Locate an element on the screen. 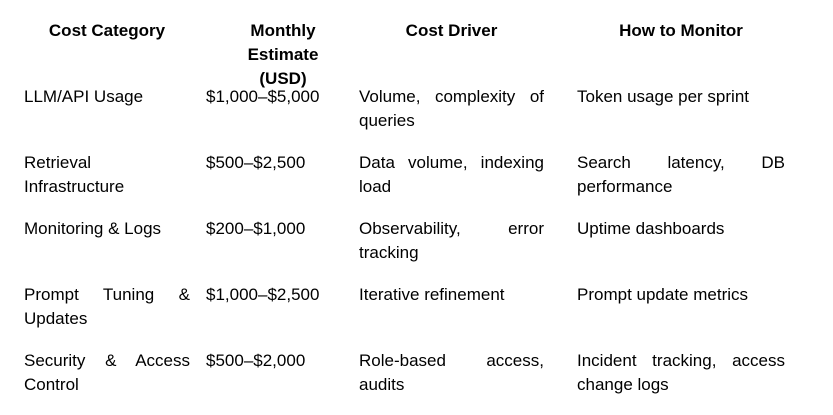  header-cost-category: Cost Category is located at coordinates (107, 30).